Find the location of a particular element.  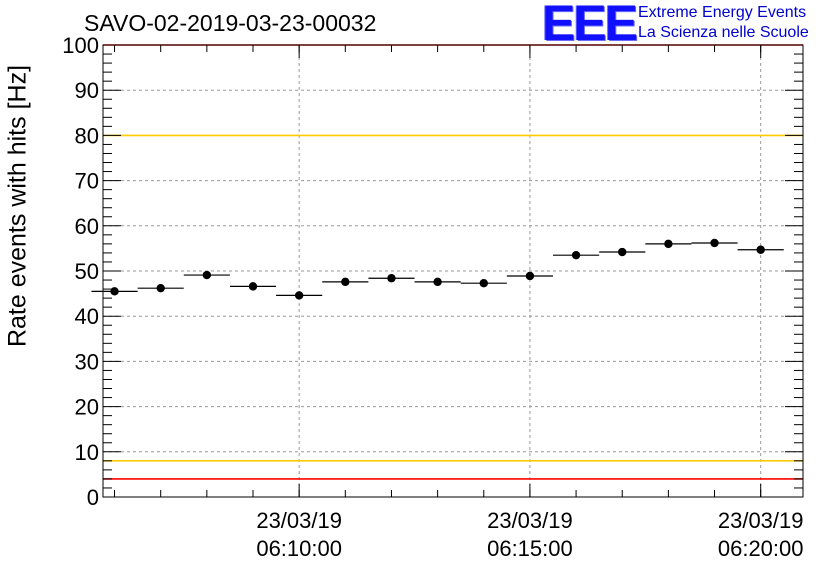

y-axis-title: Rate events with hits [Hz] is located at coordinates (17, 206).